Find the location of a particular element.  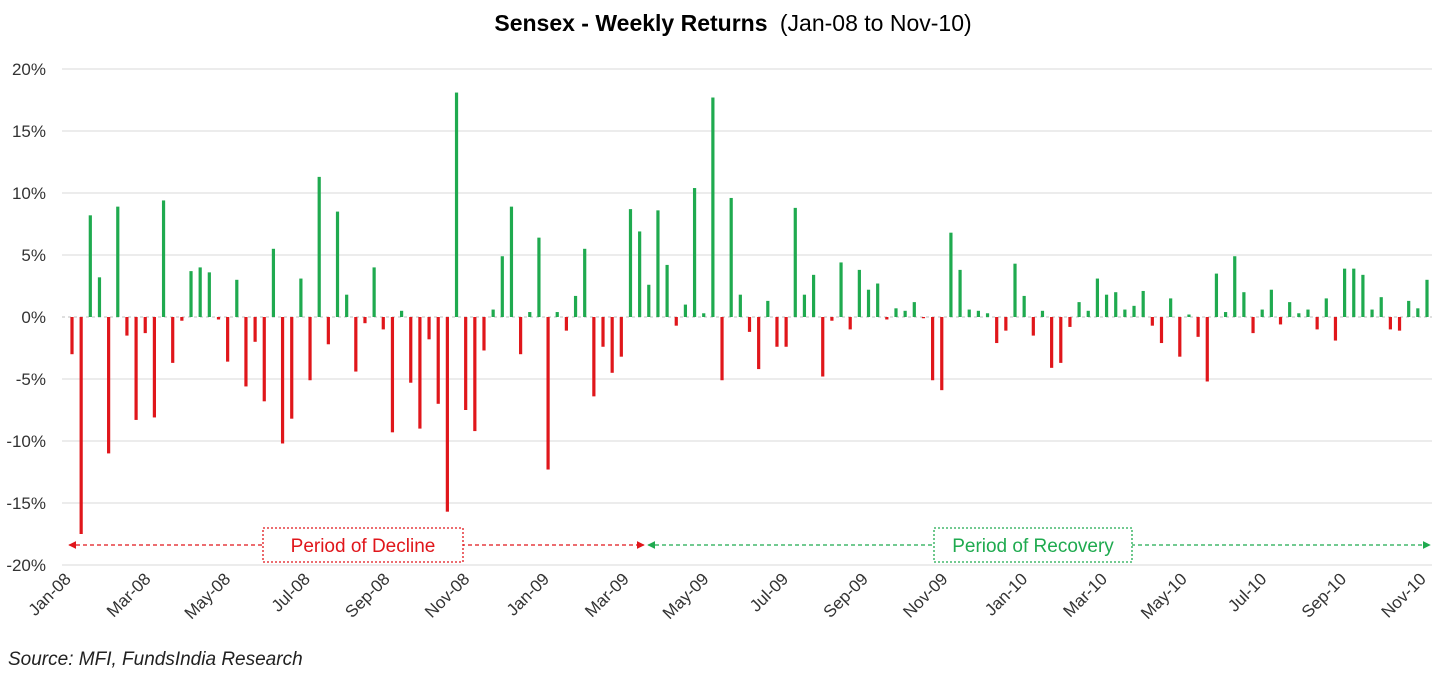

annotations: Period of Decline Period of Recovery is located at coordinates (749, 545).